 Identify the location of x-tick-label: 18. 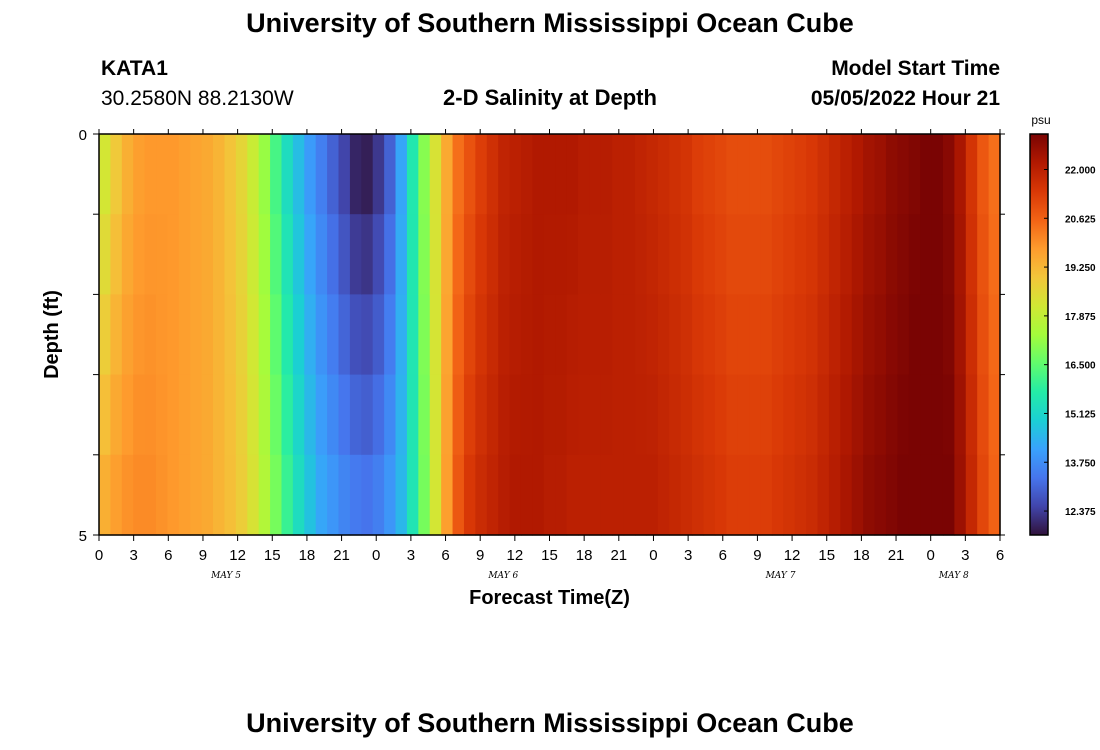
(307, 555).